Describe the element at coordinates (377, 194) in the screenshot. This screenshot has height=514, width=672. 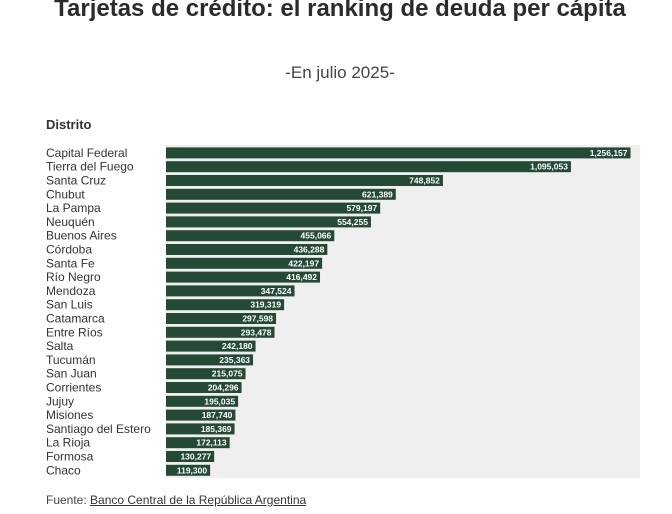
I see `bar-value-label: 621,389` at that location.